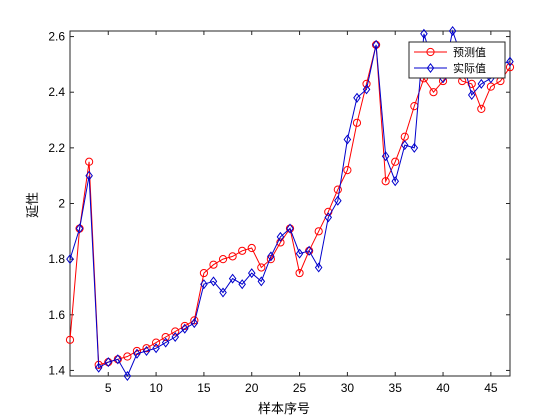 This screenshot has width=560, height=420. Describe the element at coordinates (443, 388) in the screenshot. I see `x-tick-label: 40` at that location.